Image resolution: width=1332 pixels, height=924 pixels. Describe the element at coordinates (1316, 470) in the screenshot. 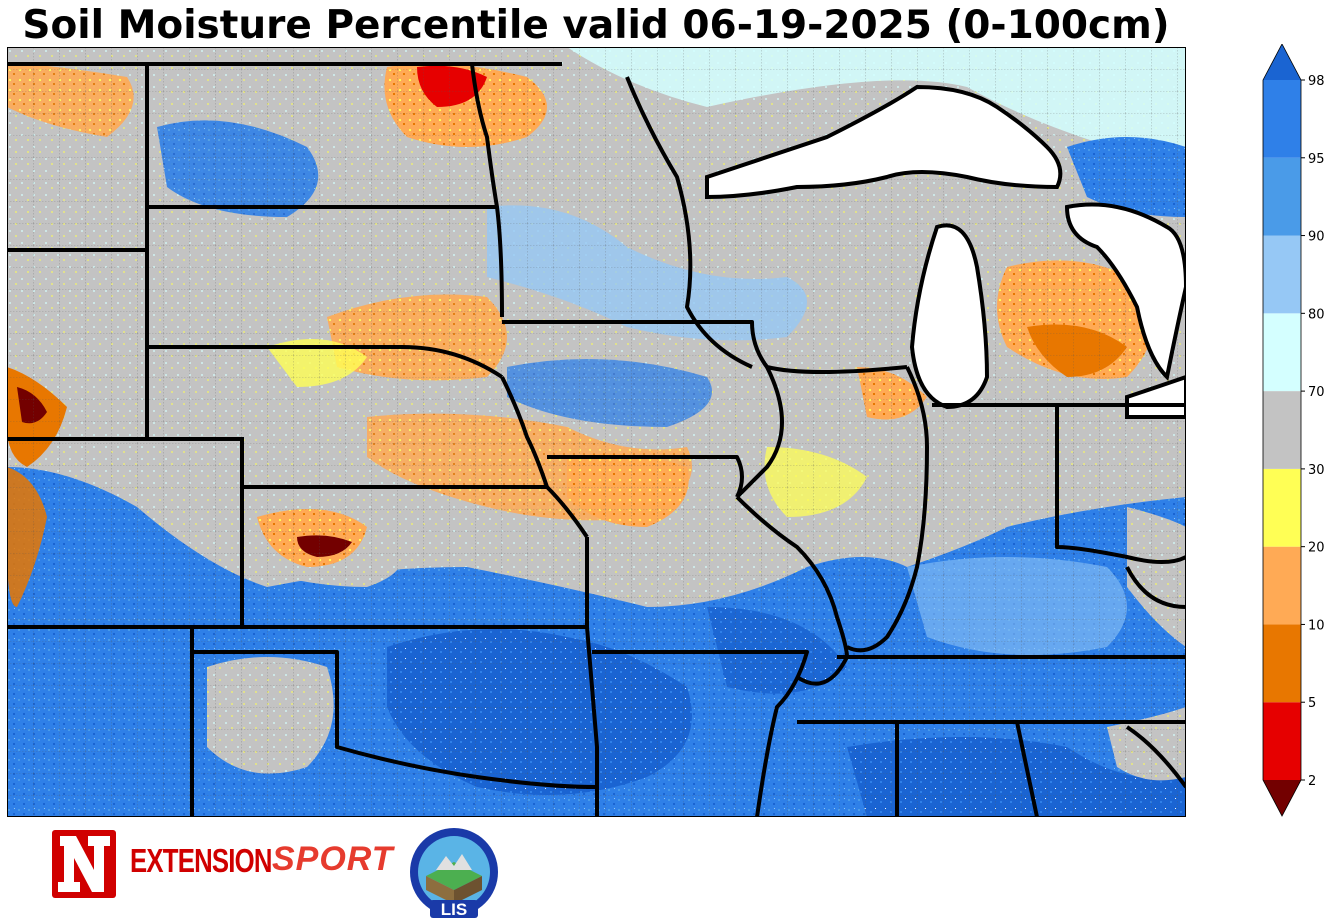

I see `colorbar-tick-label: 30` at that location.